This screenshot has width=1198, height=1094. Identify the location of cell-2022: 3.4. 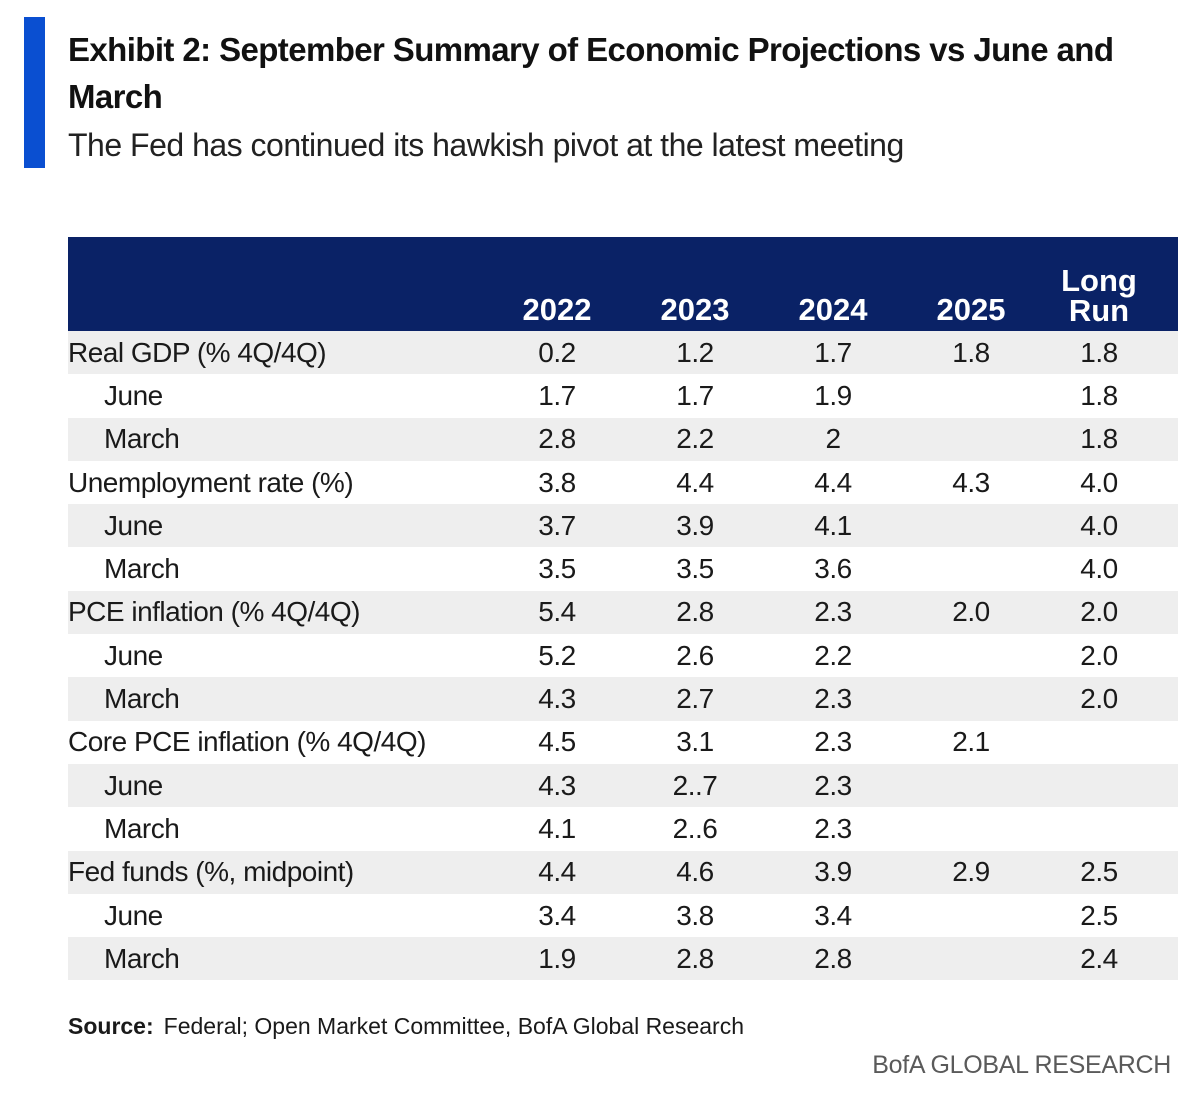
(557, 915).